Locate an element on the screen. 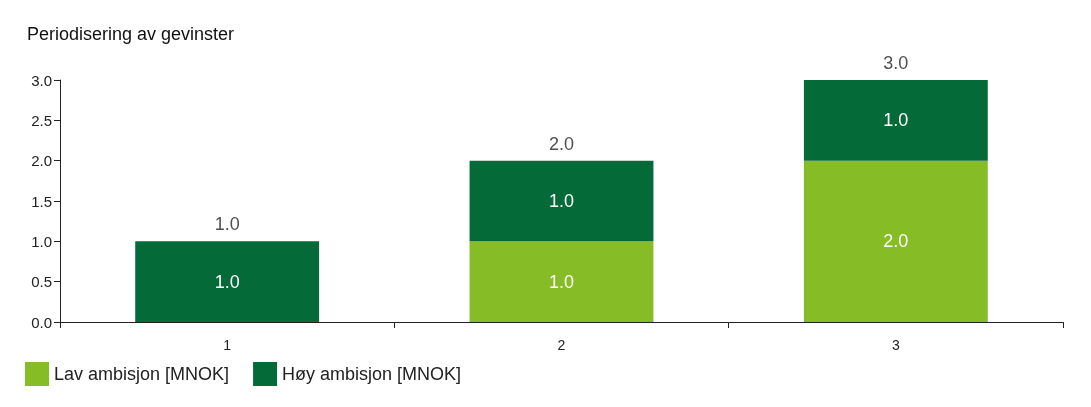 The image size is (1091, 407). x-tick-label: 2 is located at coordinates (561, 345).